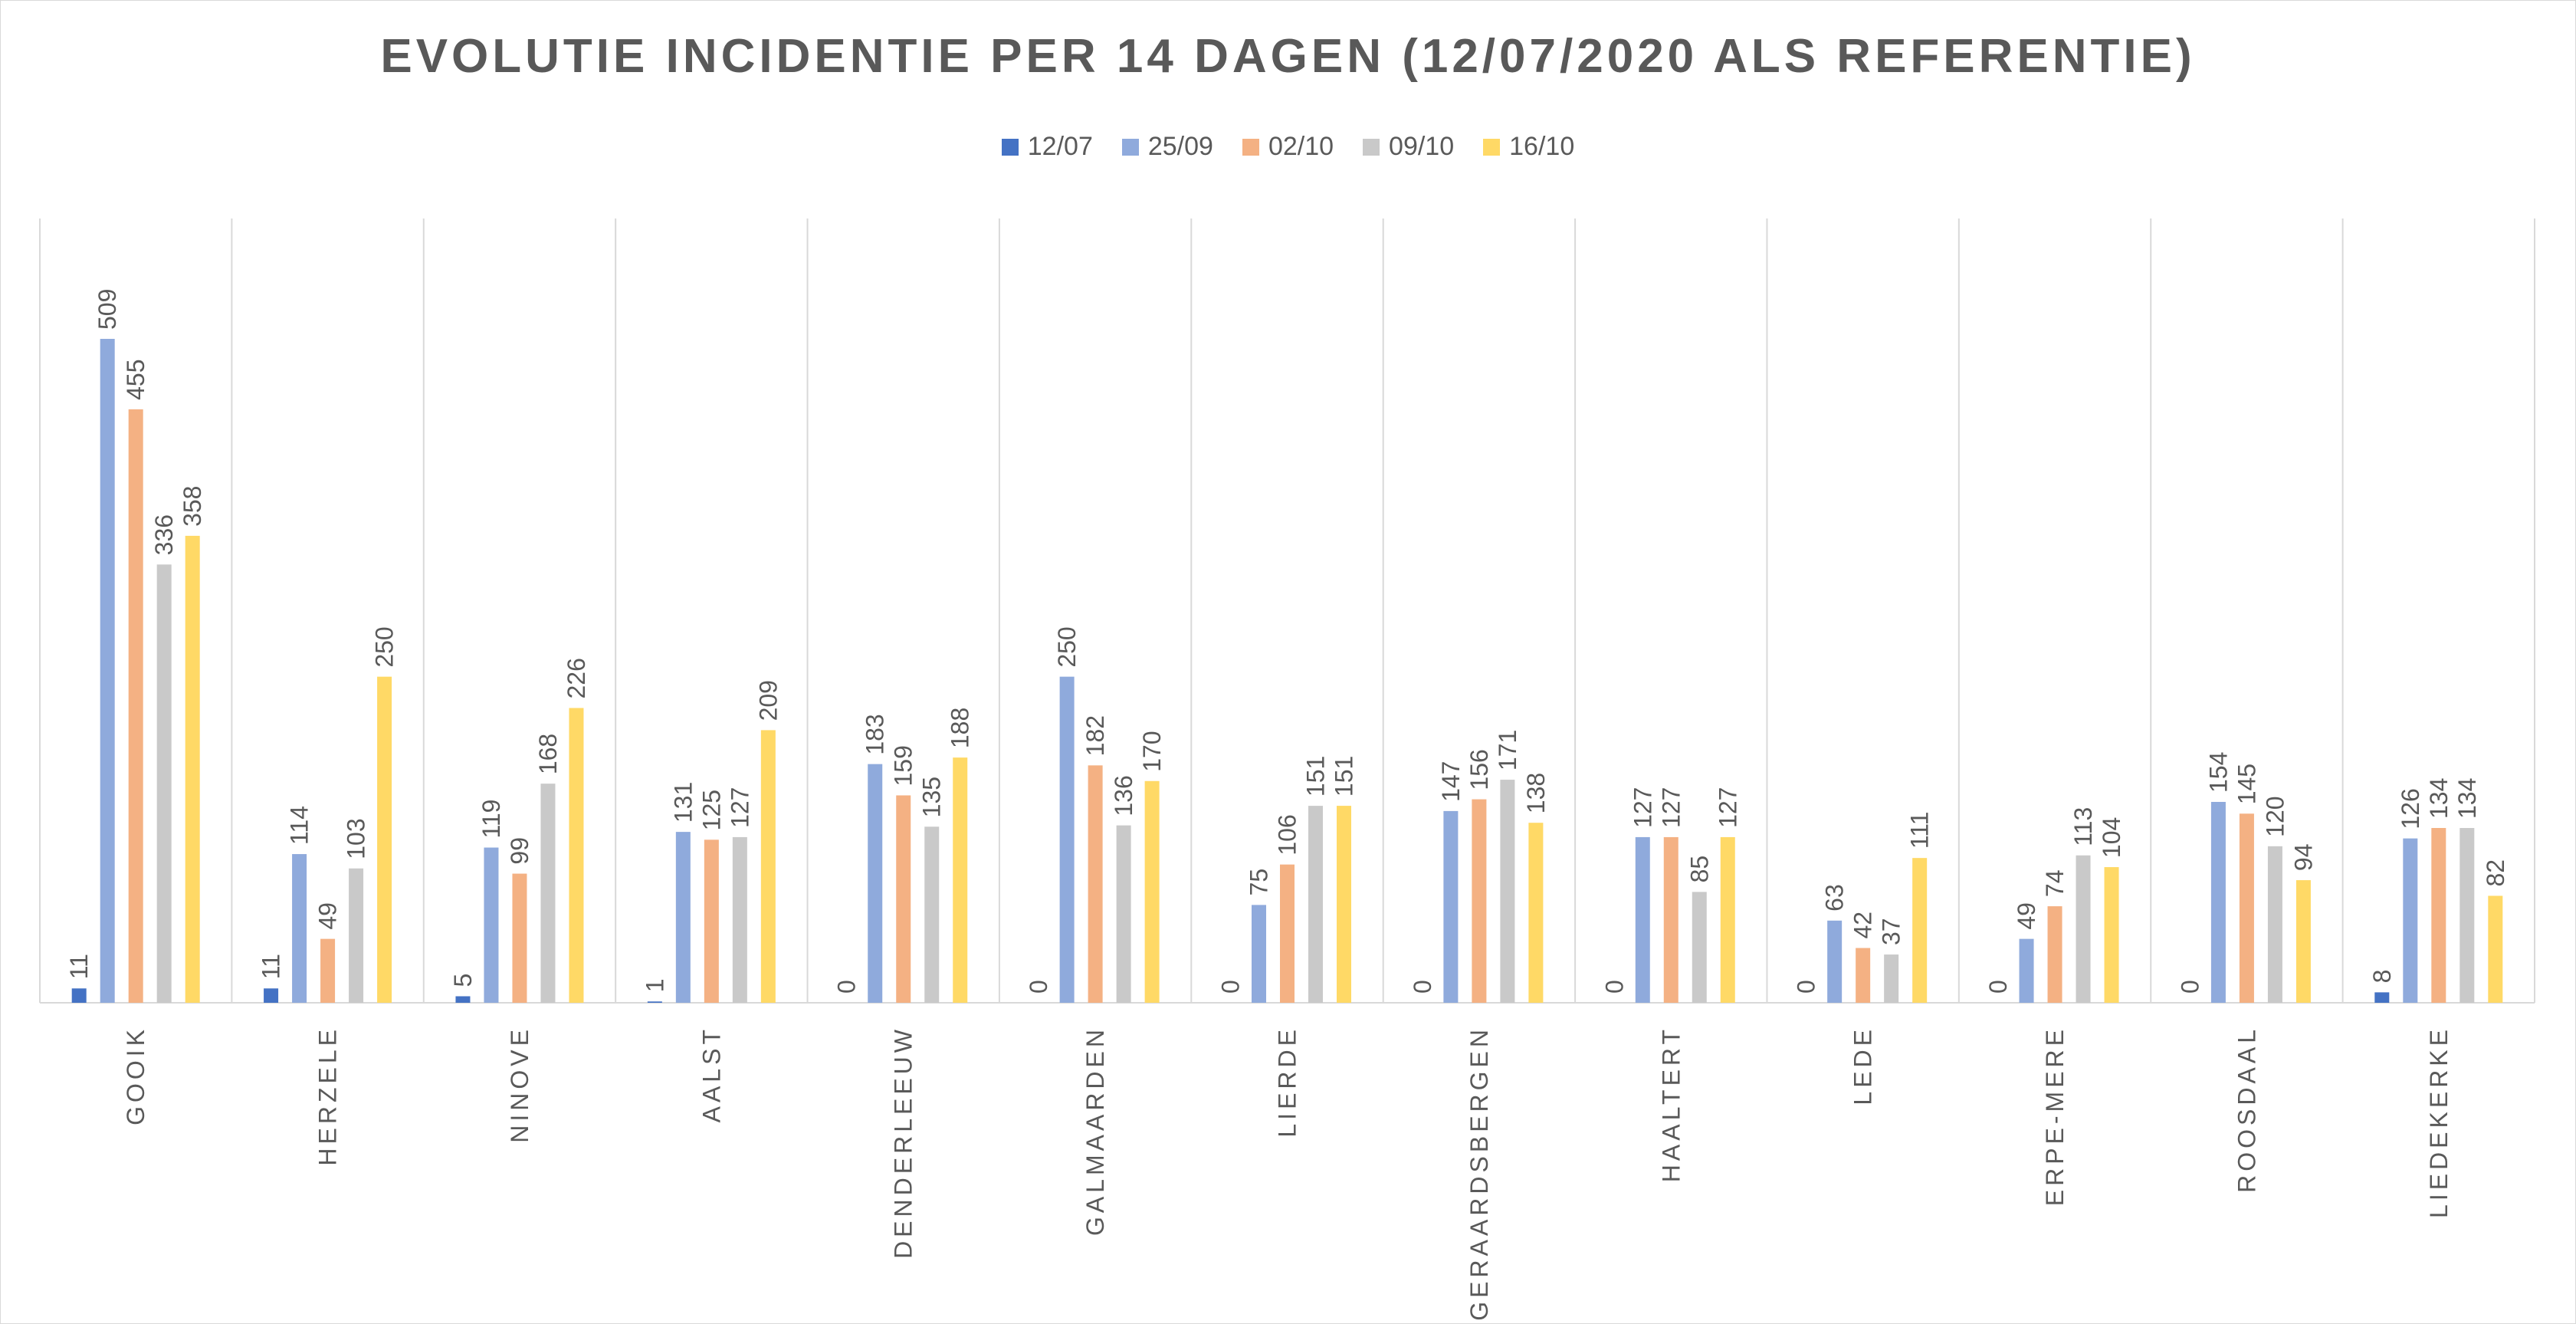  I want to click on data-label: 119, so click(491, 819).